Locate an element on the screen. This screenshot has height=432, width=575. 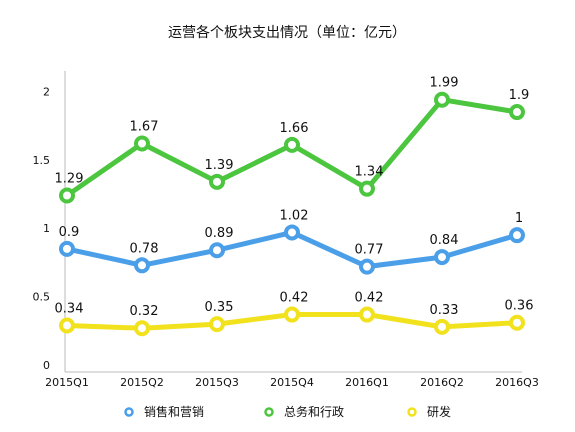
data-label: 0.89 is located at coordinates (219, 233).